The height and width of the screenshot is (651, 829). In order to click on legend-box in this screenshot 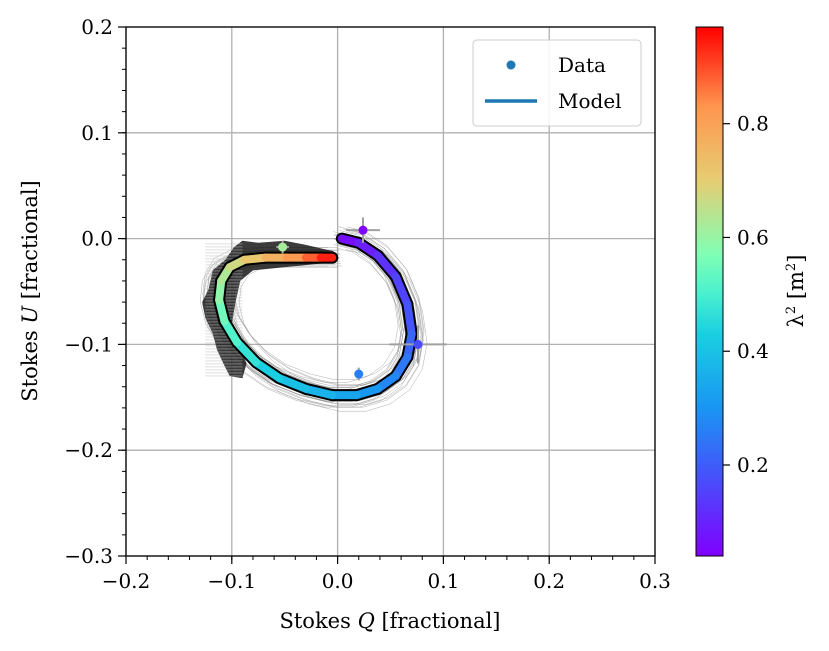, I will do `click(557, 83)`.